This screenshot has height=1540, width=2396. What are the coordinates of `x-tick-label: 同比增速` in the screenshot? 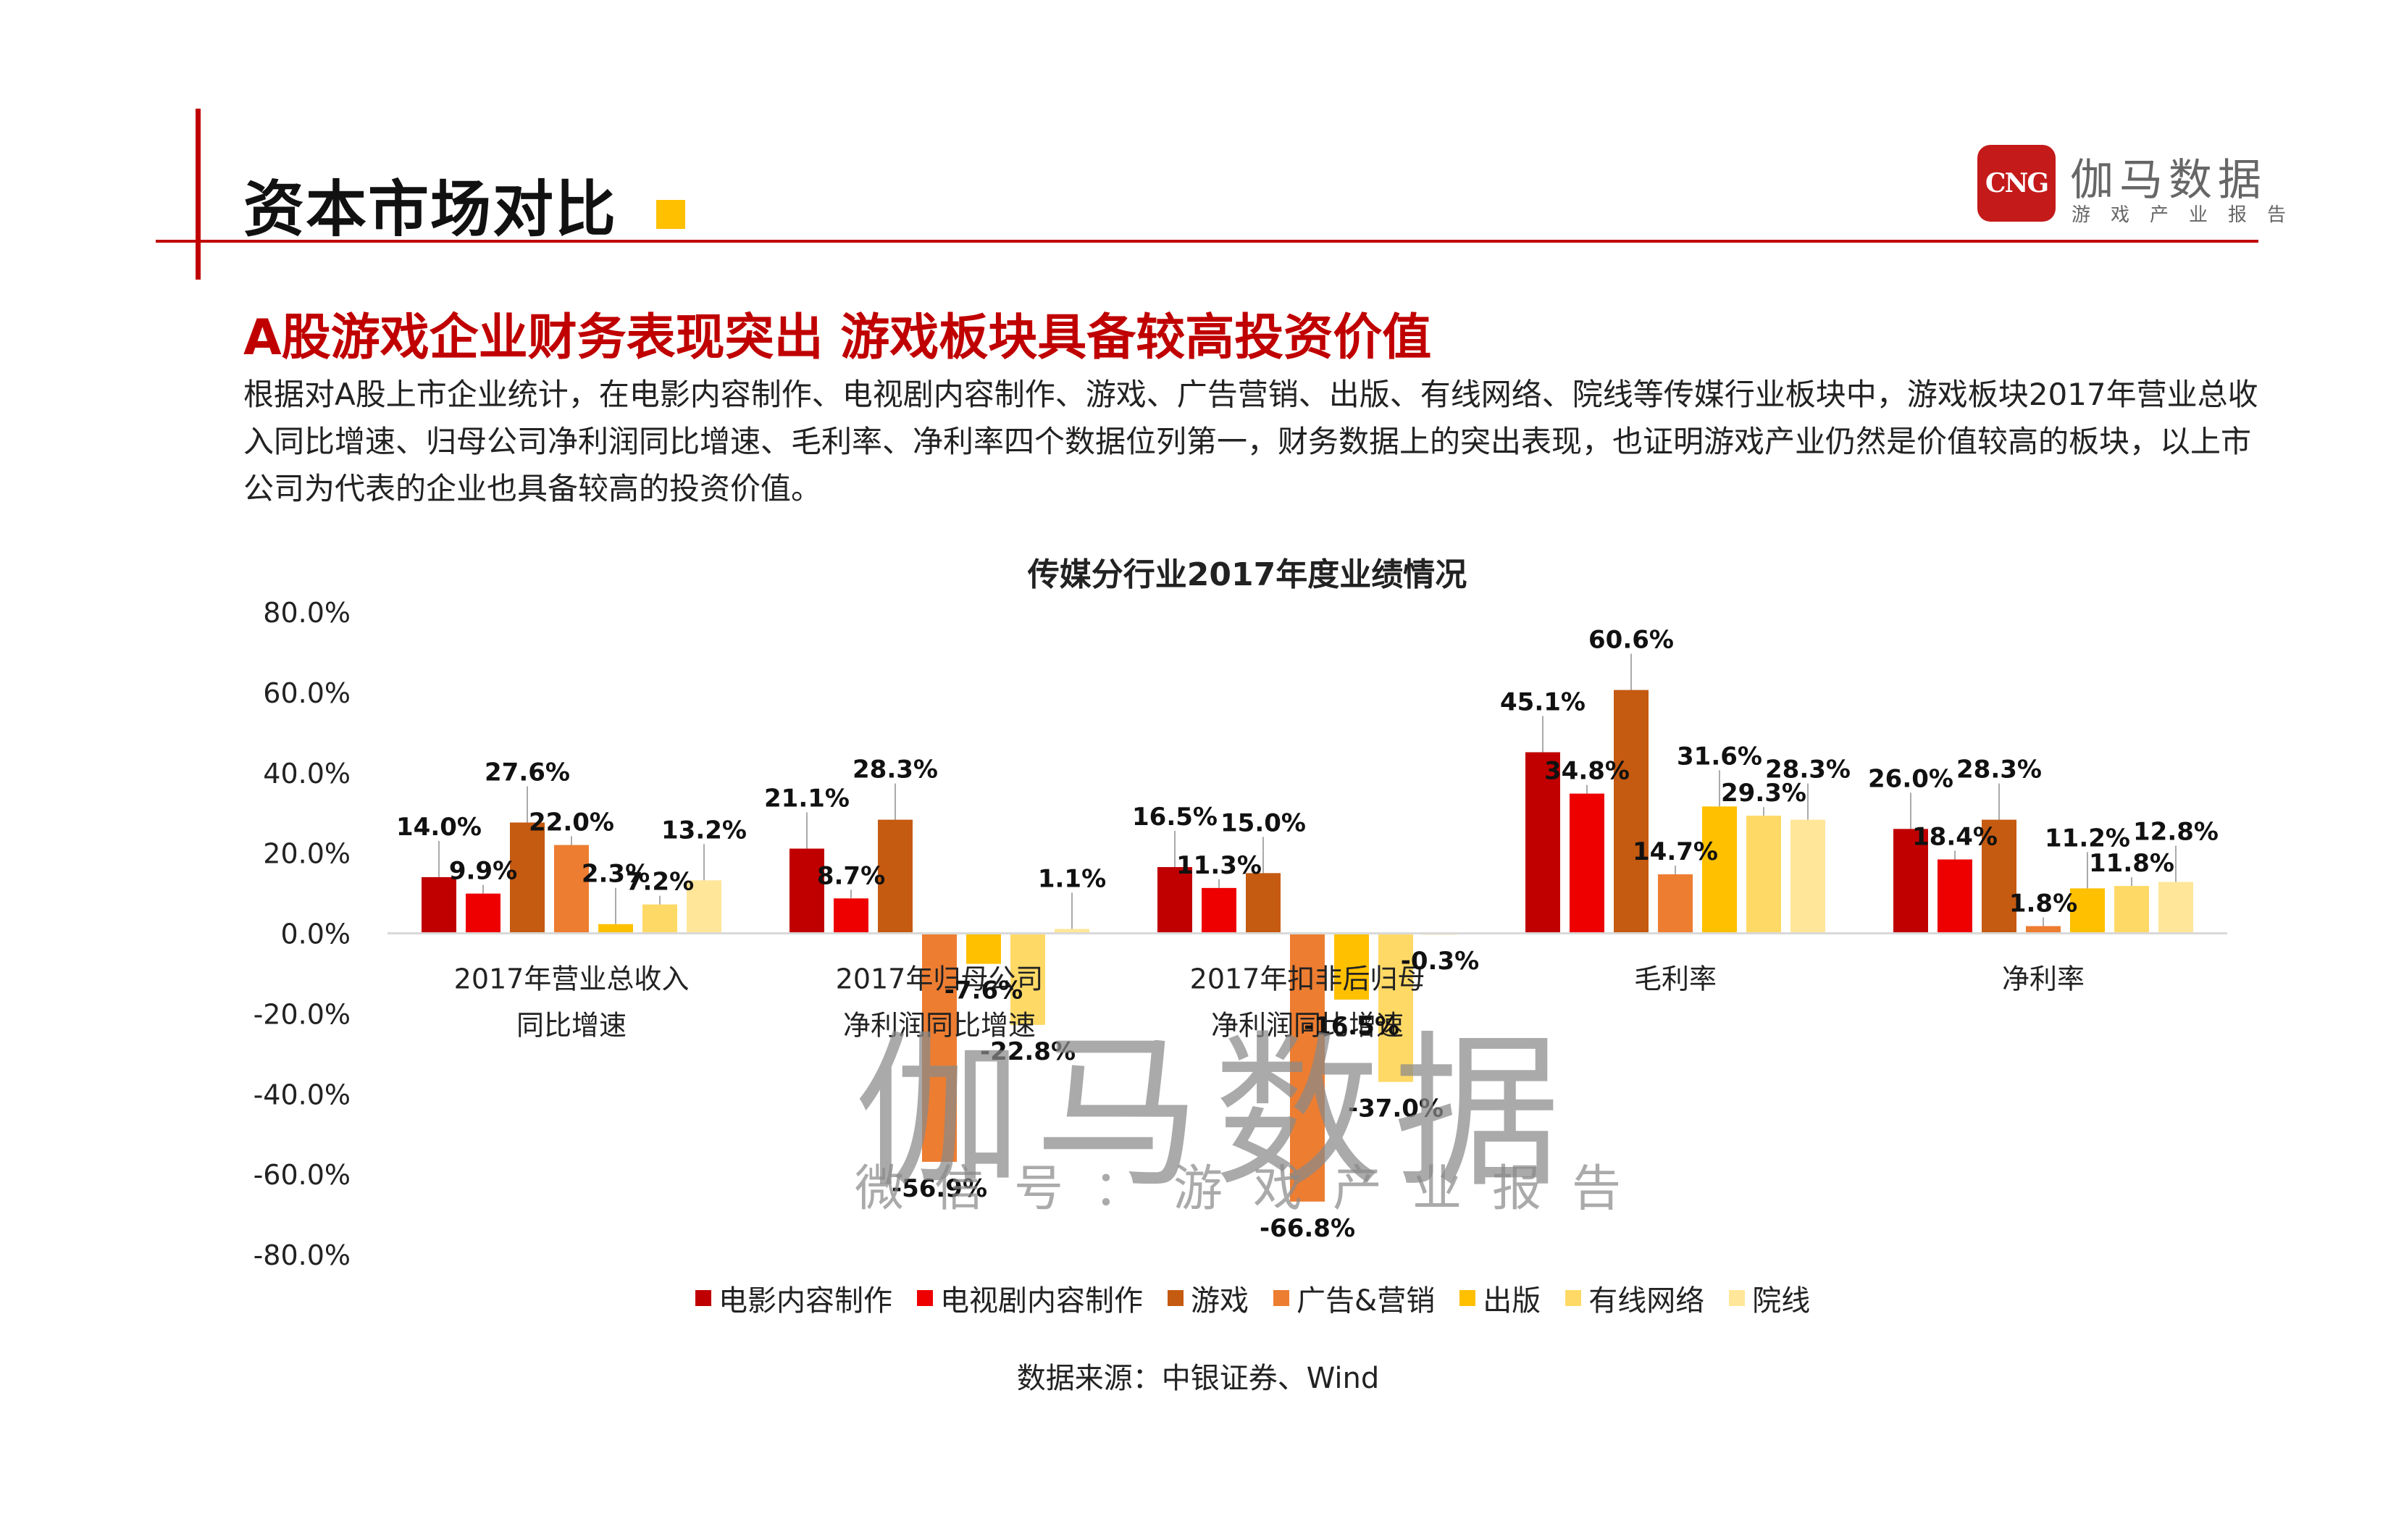 It's located at (571, 1026).